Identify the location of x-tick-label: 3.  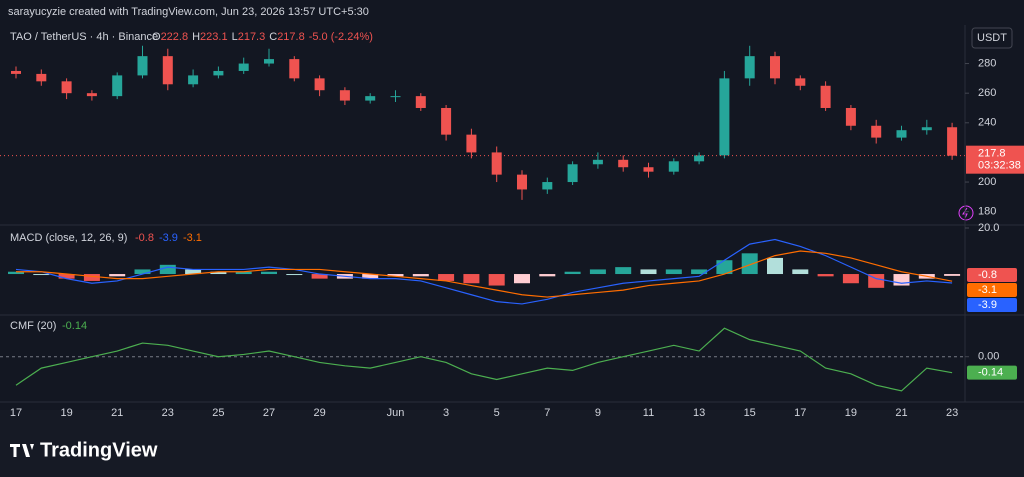
(446, 413).